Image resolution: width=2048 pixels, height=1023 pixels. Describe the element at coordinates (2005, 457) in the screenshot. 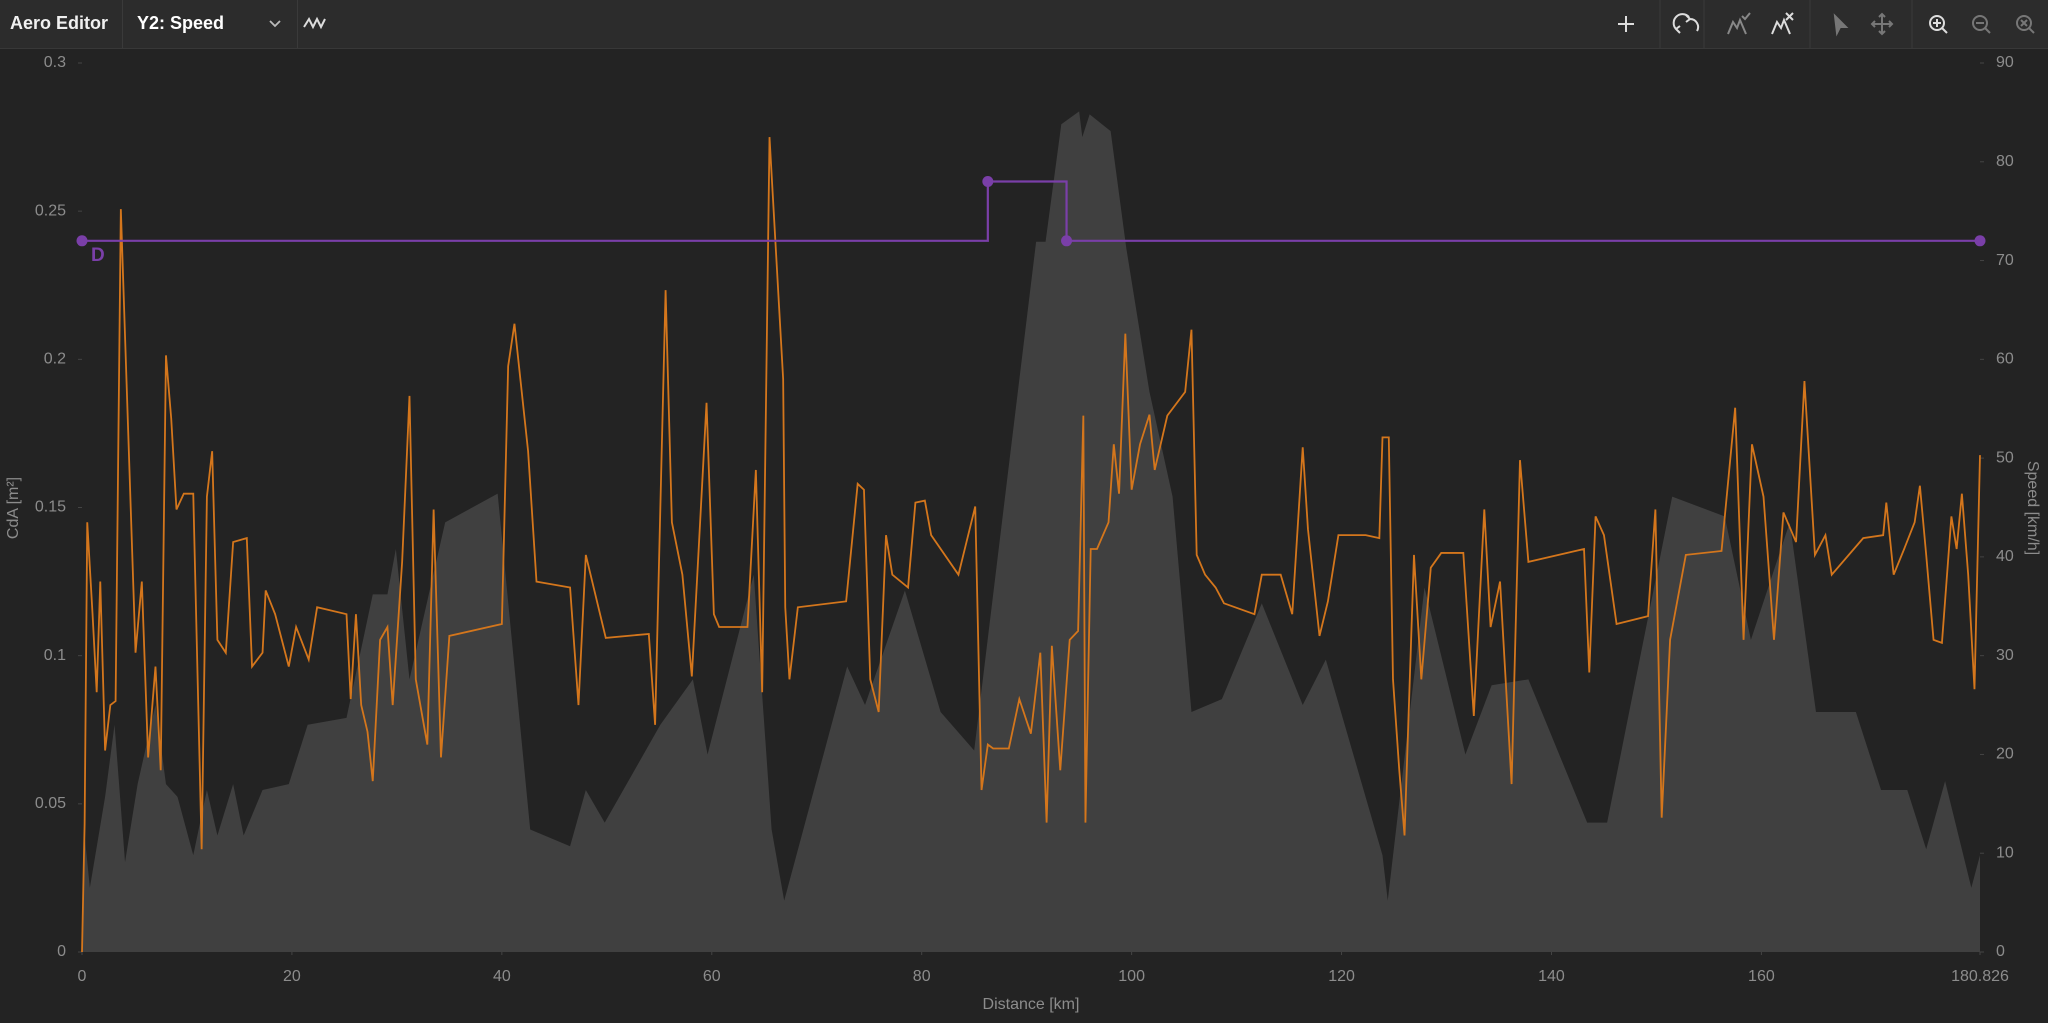

I see `y2-tick-label: 50` at that location.